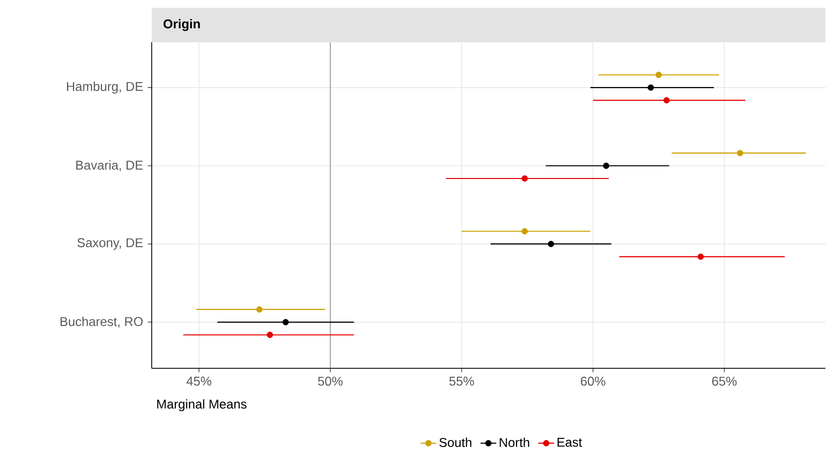 Image resolution: width=826 pixels, height=470 pixels. Describe the element at coordinates (515, 442) in the screenshot. I see `legend-label: North` at that location.